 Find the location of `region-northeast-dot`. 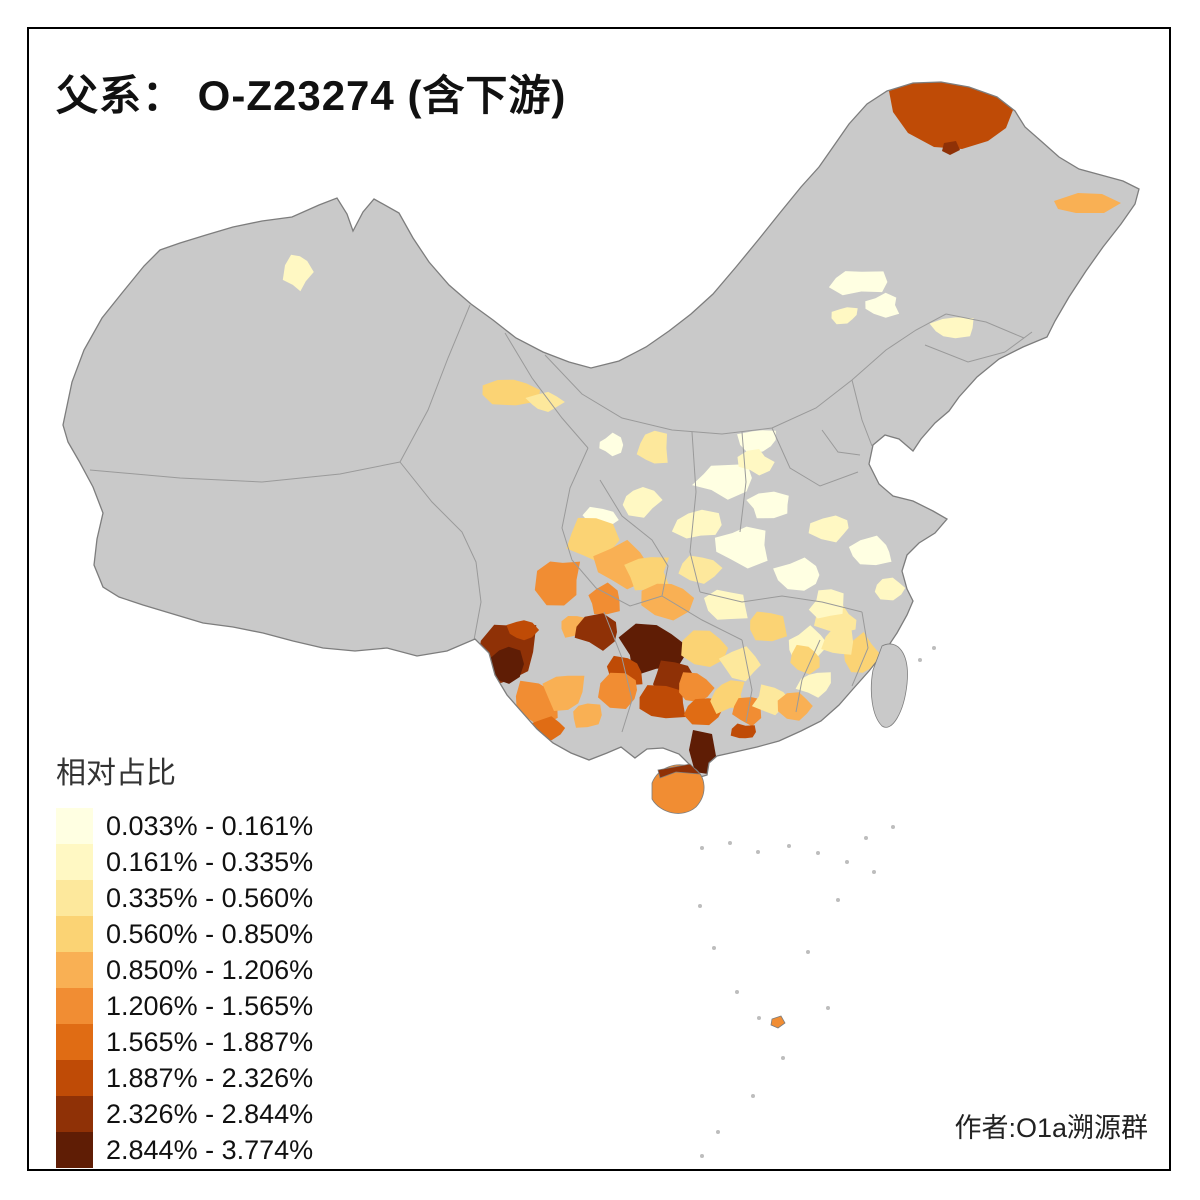

region-northeast-dot is located at coordinates (951, 148).